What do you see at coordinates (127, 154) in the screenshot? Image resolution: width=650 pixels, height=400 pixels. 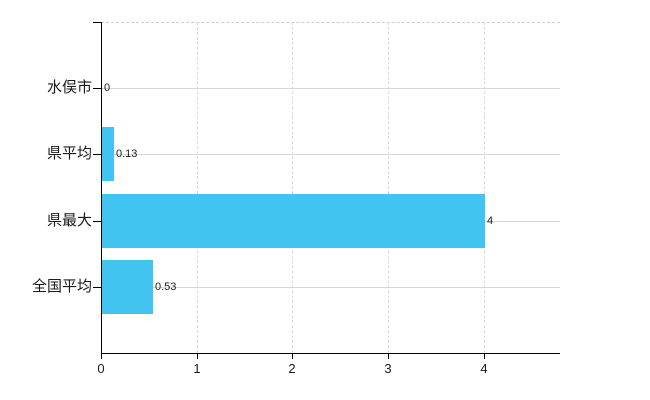 I see `bar-value-label: 0.13` at bounding box center [127, 154].